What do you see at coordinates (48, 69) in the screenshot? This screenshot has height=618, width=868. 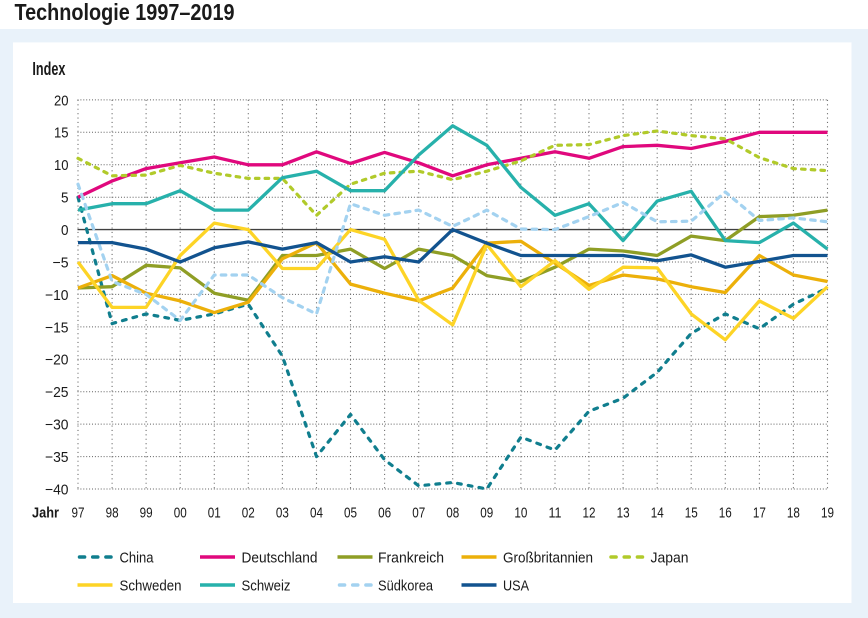 I see `svg-text: Index` at bounding box center [48, 69].